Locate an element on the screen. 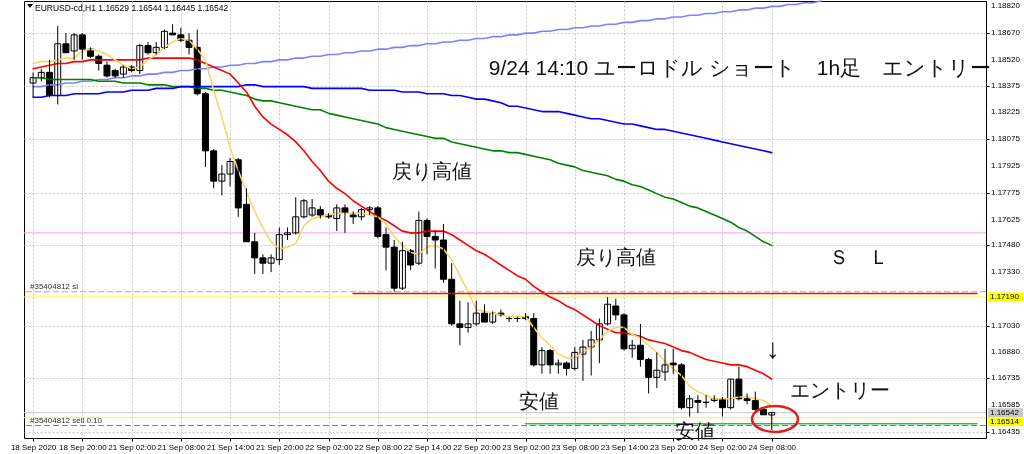  x-tick-label: 23 Sep 20:00 is located at coordinates (674, 447).